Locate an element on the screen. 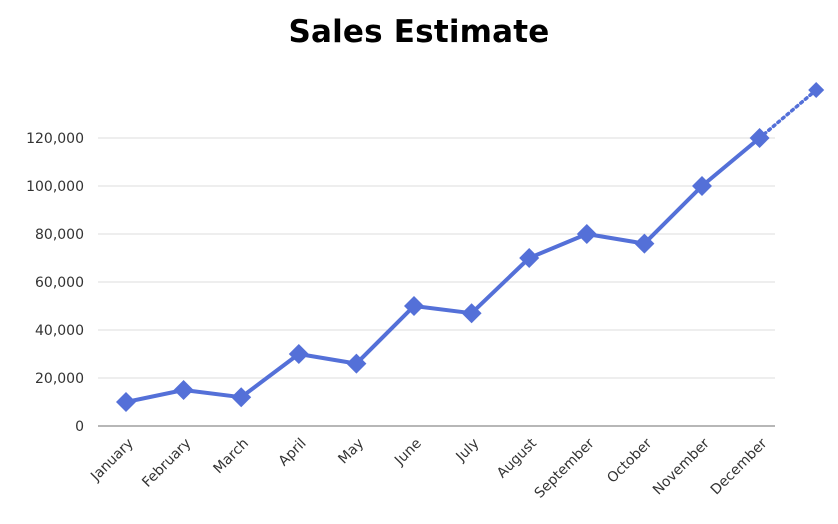 The height and width of the screenshot is (524, 838). y-tick-label: 0 is located at coordinates (79, 427).